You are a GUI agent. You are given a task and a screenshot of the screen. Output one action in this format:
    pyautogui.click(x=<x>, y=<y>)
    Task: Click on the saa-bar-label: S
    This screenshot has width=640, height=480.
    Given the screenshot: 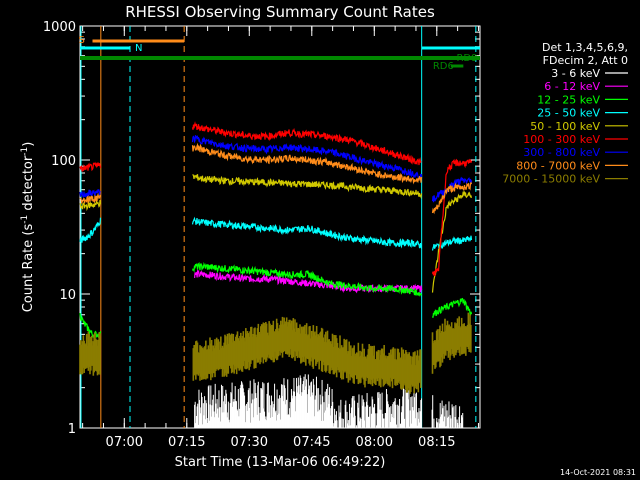 What is the action you would take?
    pyautogui.click(x=82, y=40)
    